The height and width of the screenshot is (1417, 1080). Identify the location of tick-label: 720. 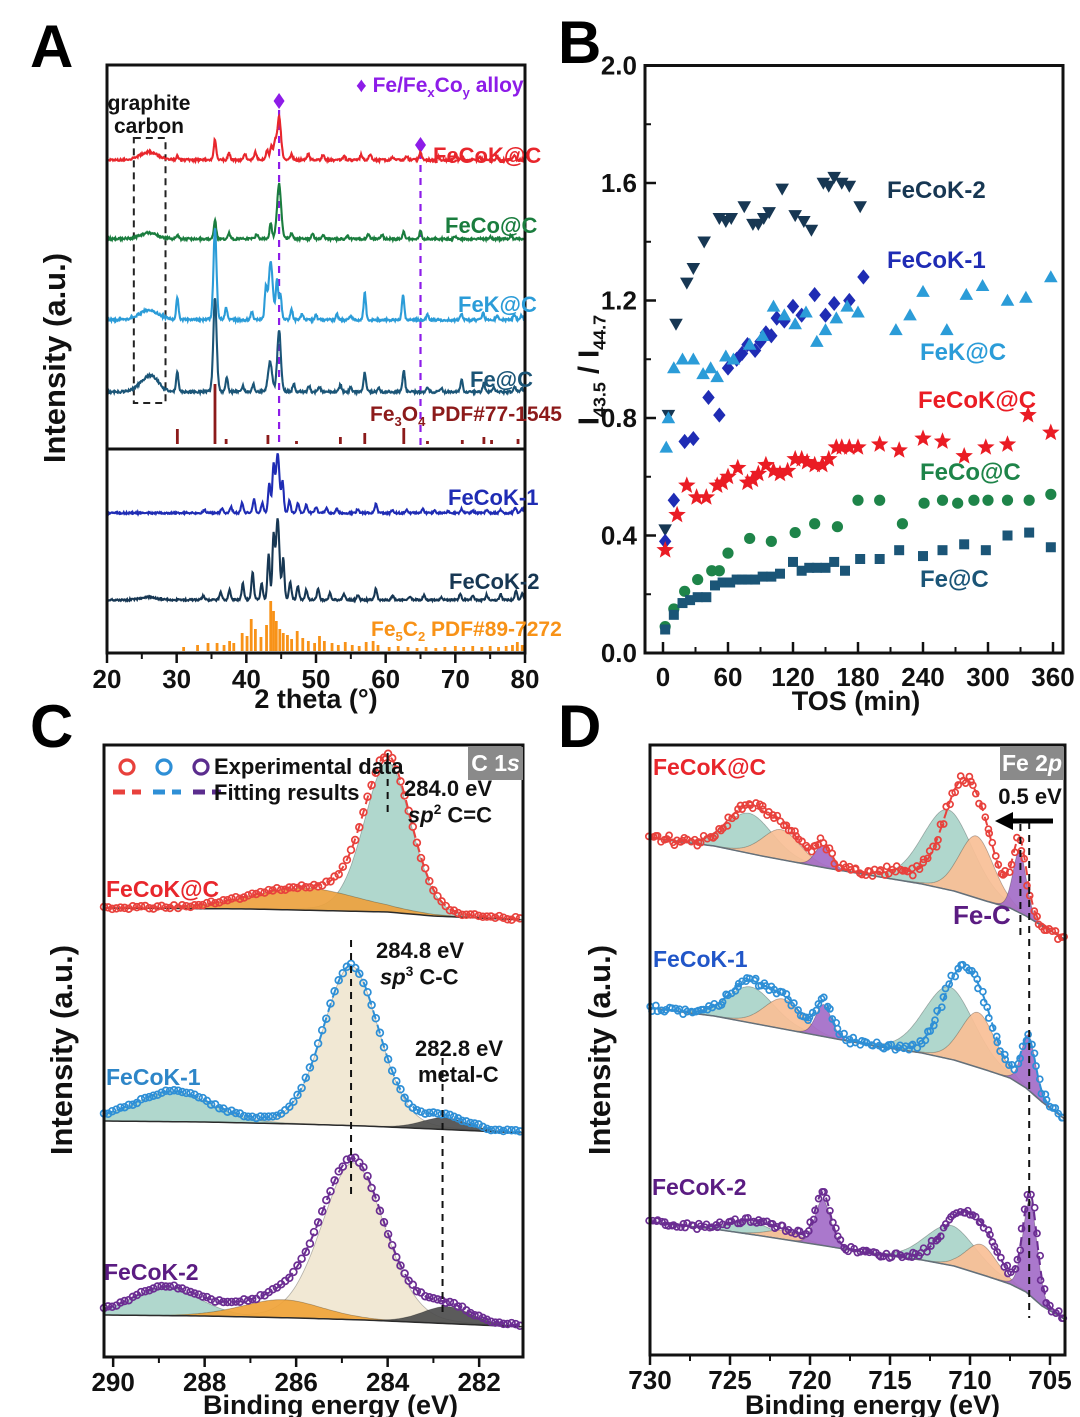
(809, 1380).